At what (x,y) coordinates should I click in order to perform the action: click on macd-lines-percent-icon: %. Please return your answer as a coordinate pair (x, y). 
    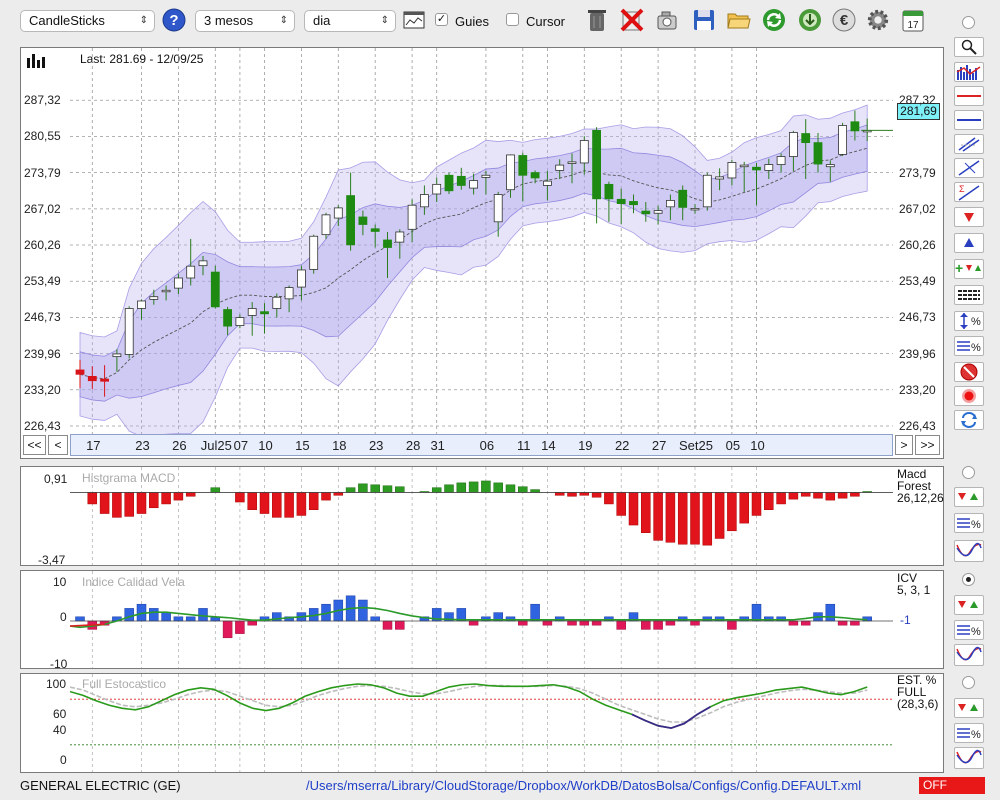
    Looking at the image, I should click on (969, 523).